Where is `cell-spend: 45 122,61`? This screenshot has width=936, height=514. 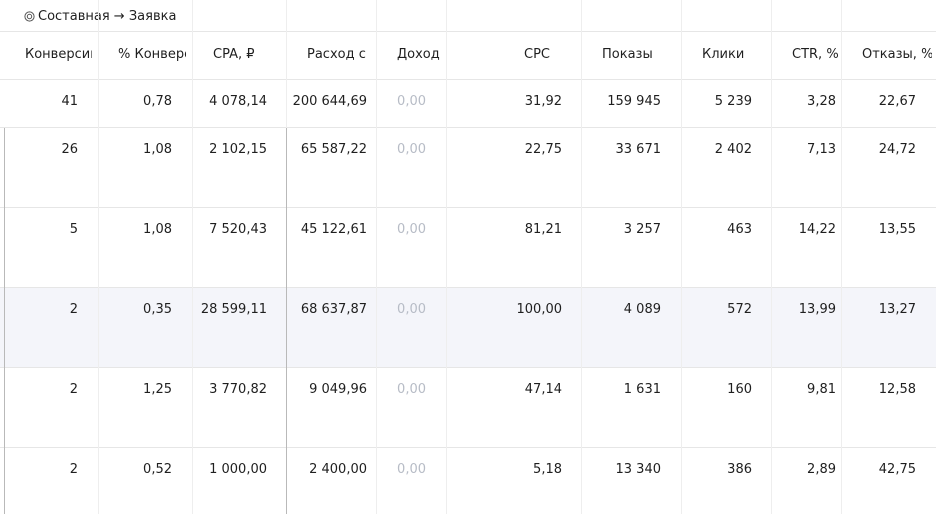
cell-spend: 45 122,61 is located at coordinates (333, 229).